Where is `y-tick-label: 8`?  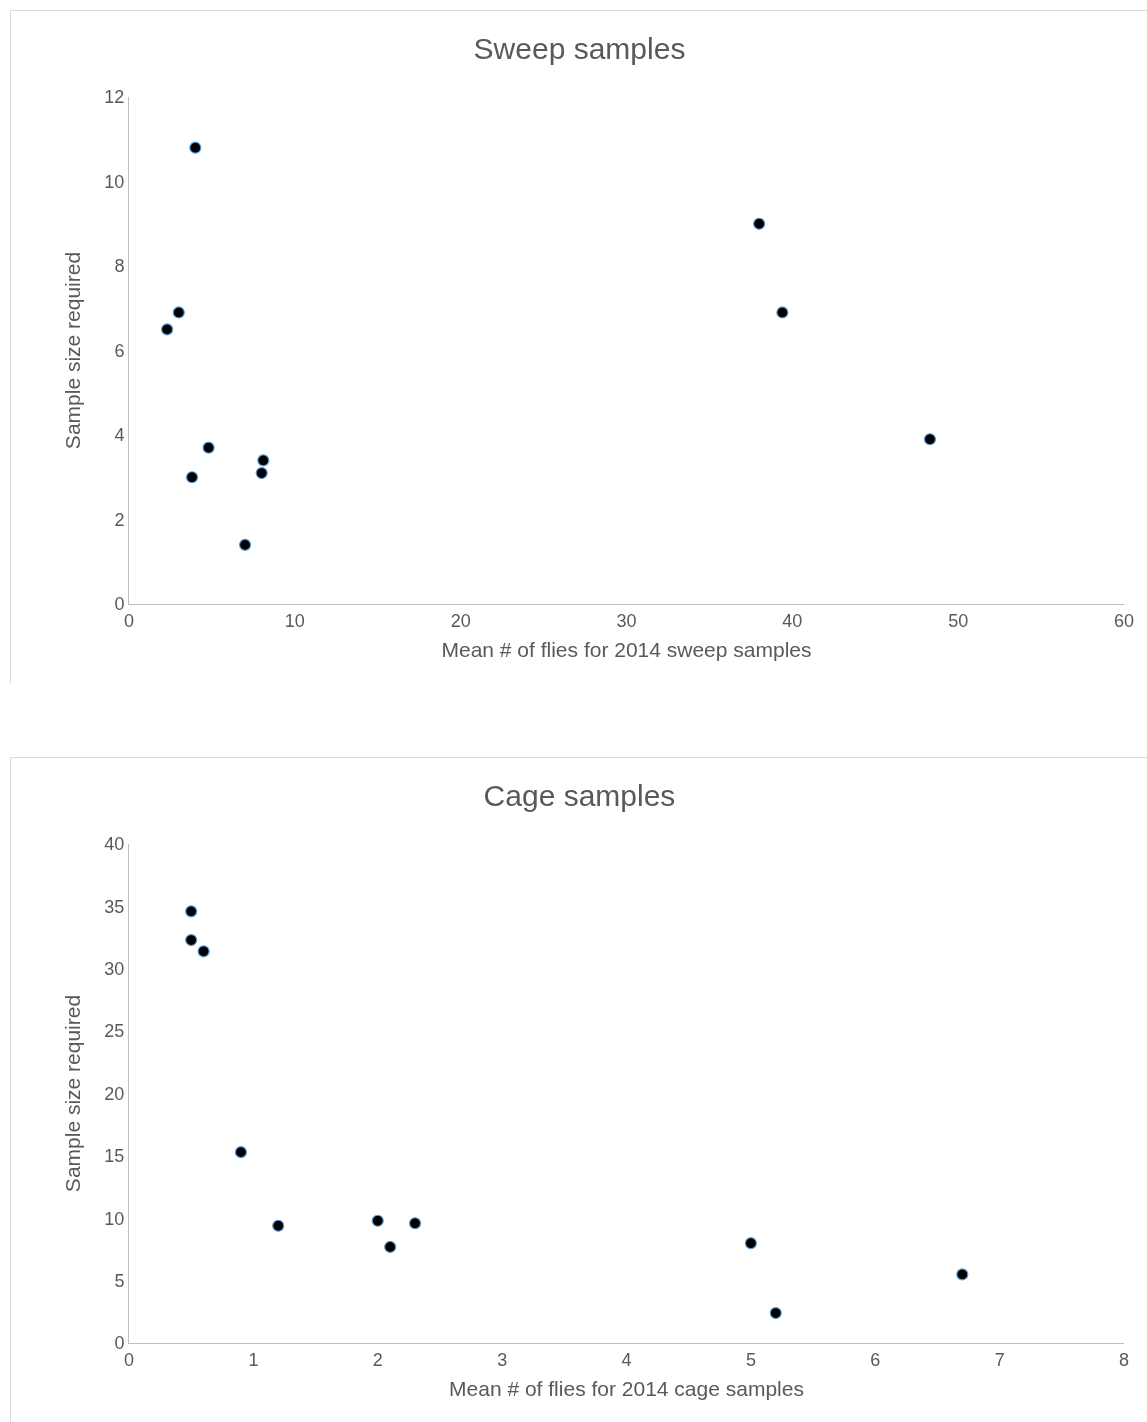 y-tick-label: 8 is located at coordinates (119, 266).